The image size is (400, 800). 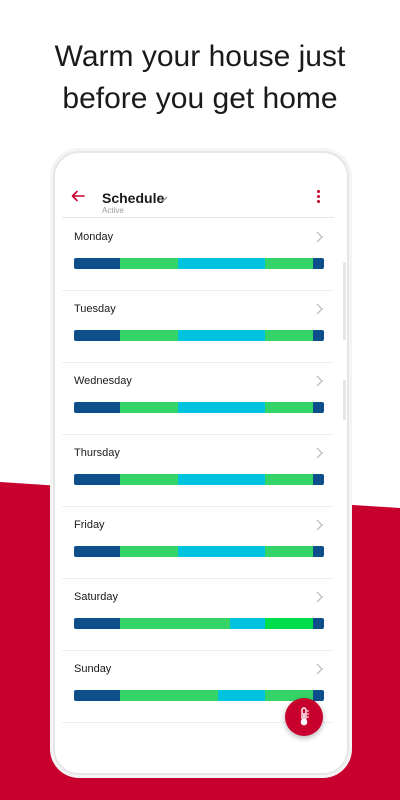 What do you see at coordinates (200, 78) in the screenshot?
I see `headline: Warm your house just before you get home` at bounding box center [200, 78].